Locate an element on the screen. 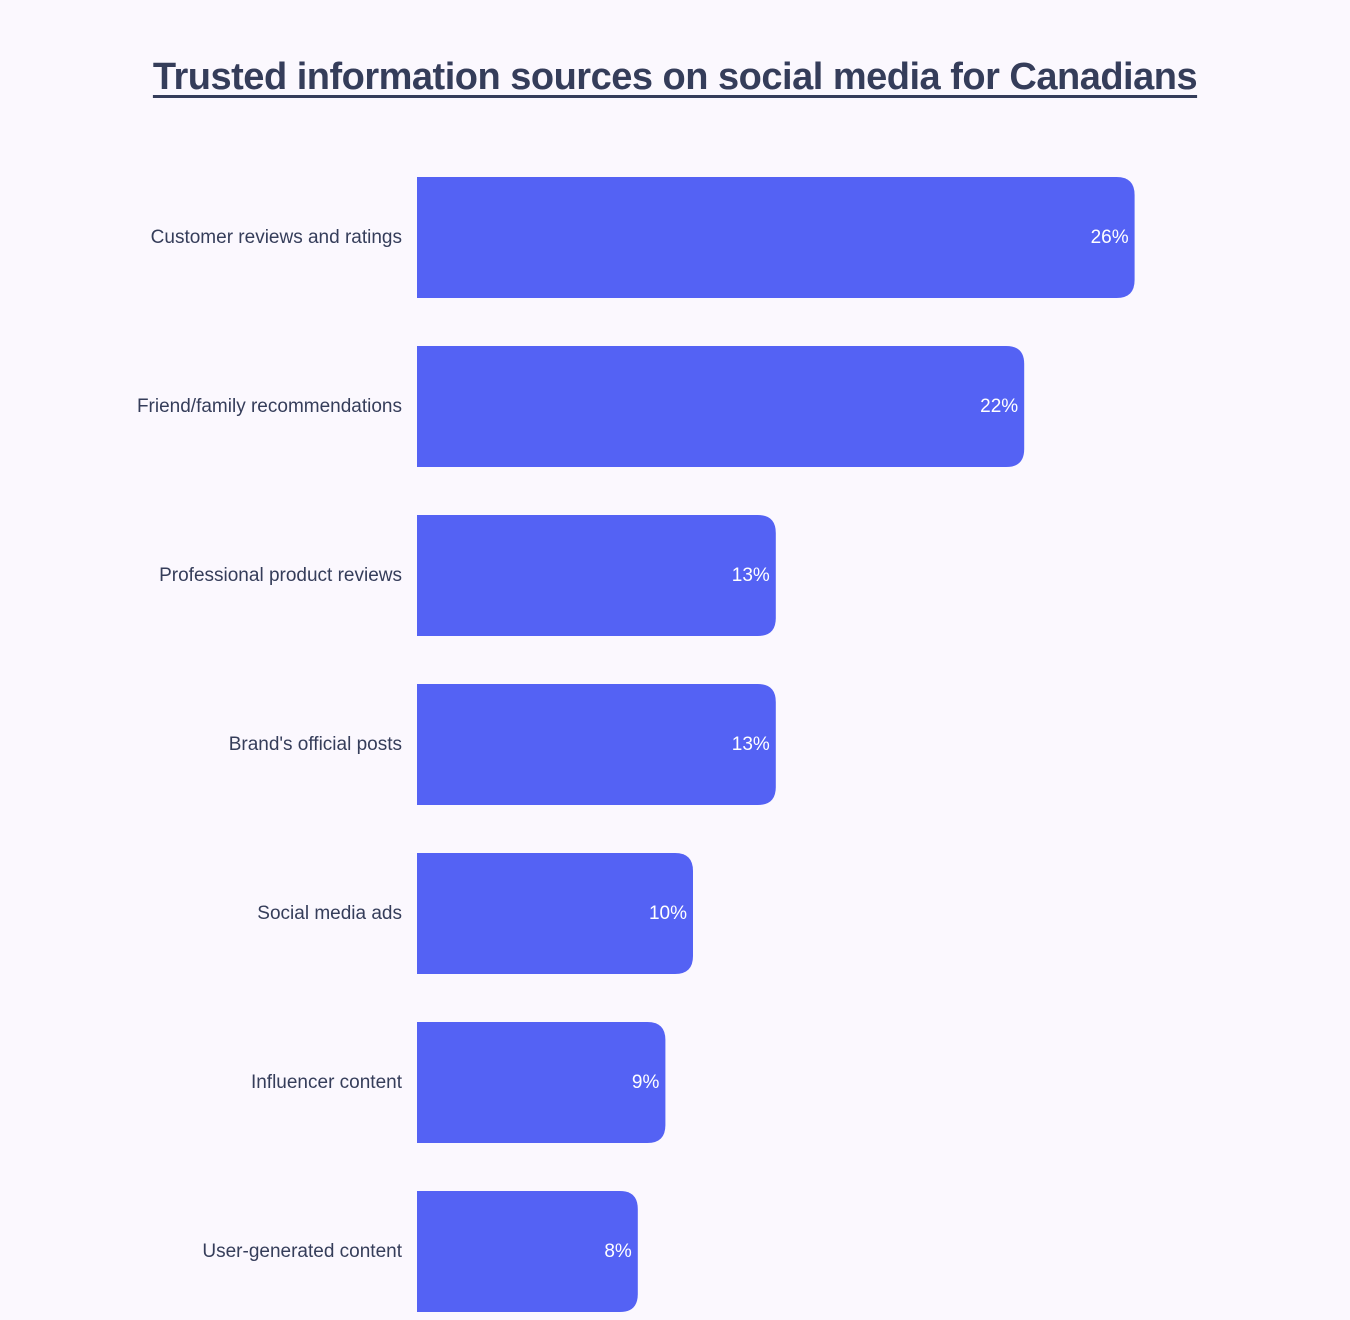  category-label: User-generated content is located at coordinates (302, 1251).